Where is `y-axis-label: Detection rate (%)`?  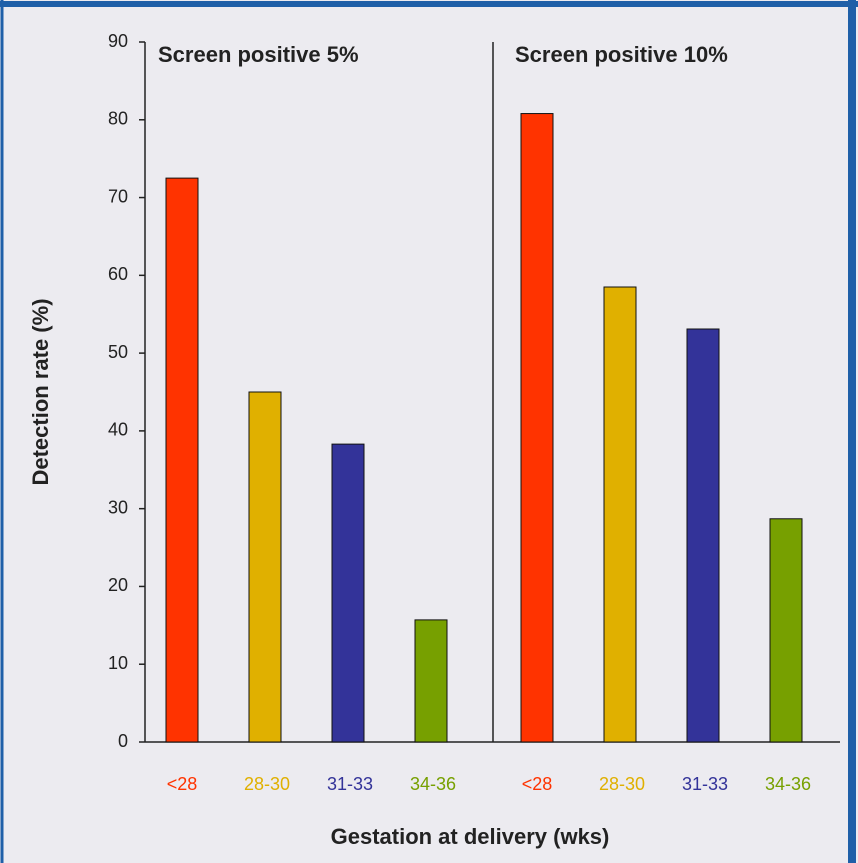 y-axis-label: Detection rate (%) is located at coordinates (40, 391).